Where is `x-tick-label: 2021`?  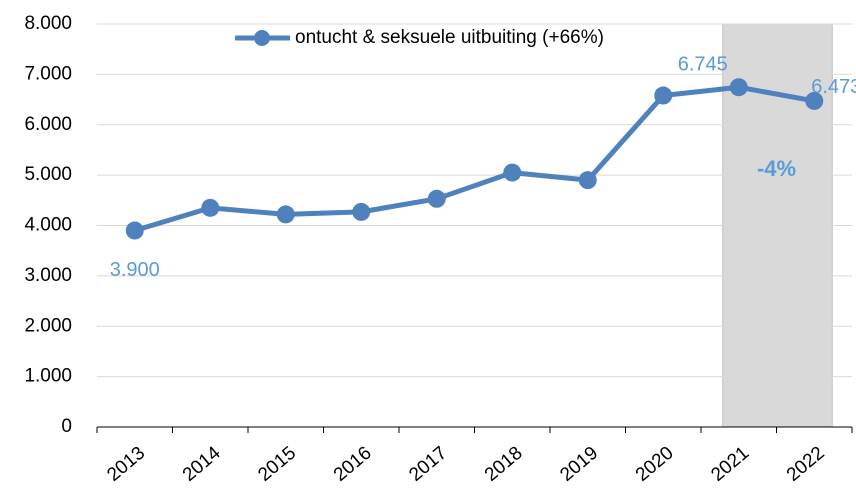
x-tick-label: 2021 is located at coordinates (730, 464).